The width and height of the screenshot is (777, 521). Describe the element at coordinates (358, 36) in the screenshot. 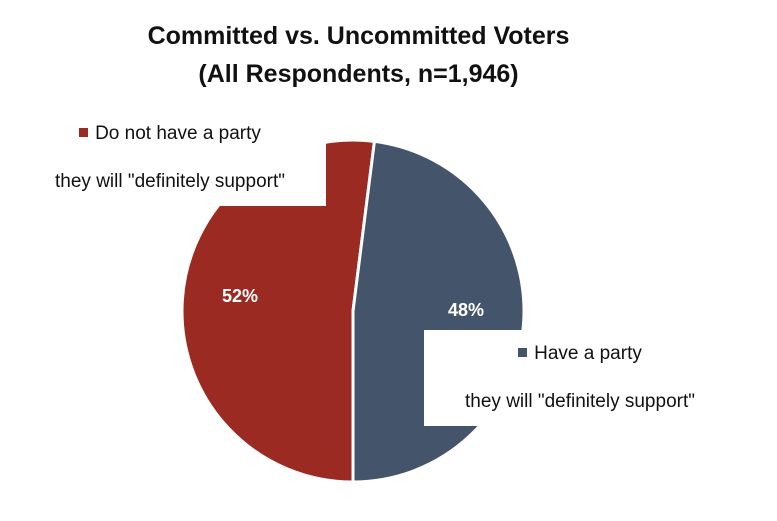

I see `chart-title: Committed vs. Uncommitted Voters` at that location.